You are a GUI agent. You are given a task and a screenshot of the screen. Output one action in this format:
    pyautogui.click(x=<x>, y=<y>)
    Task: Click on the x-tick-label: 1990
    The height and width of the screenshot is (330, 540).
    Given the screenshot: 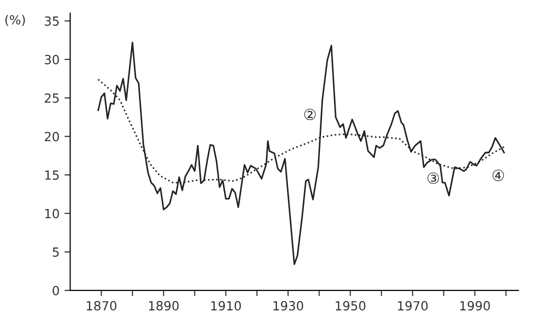 What is the action you would take?
    pyautogui.click(x=475, y=305)
    